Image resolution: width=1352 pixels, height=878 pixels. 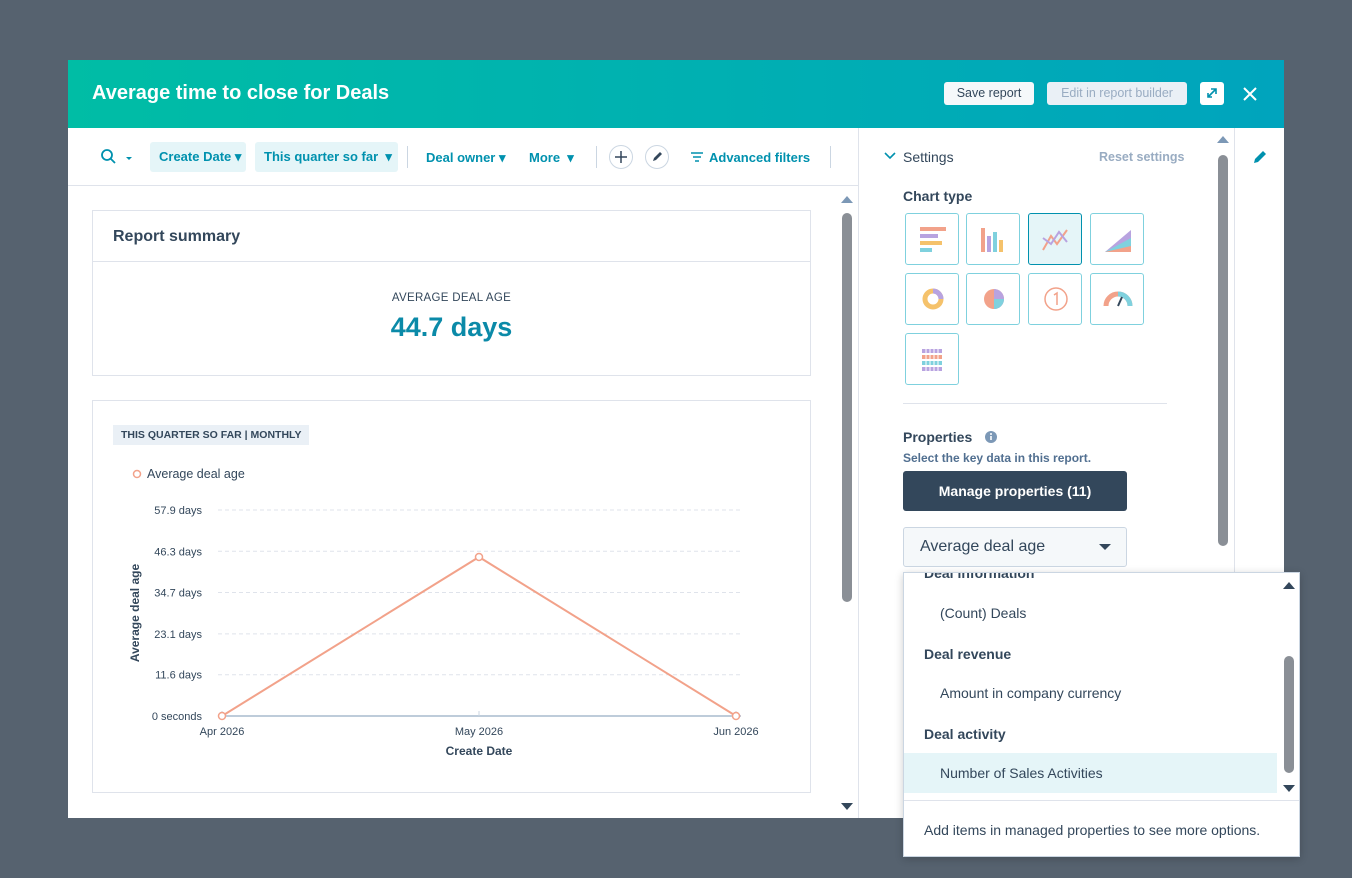 I want to click on x-tick-label: Jun 2026, so click(x=735, y=732).